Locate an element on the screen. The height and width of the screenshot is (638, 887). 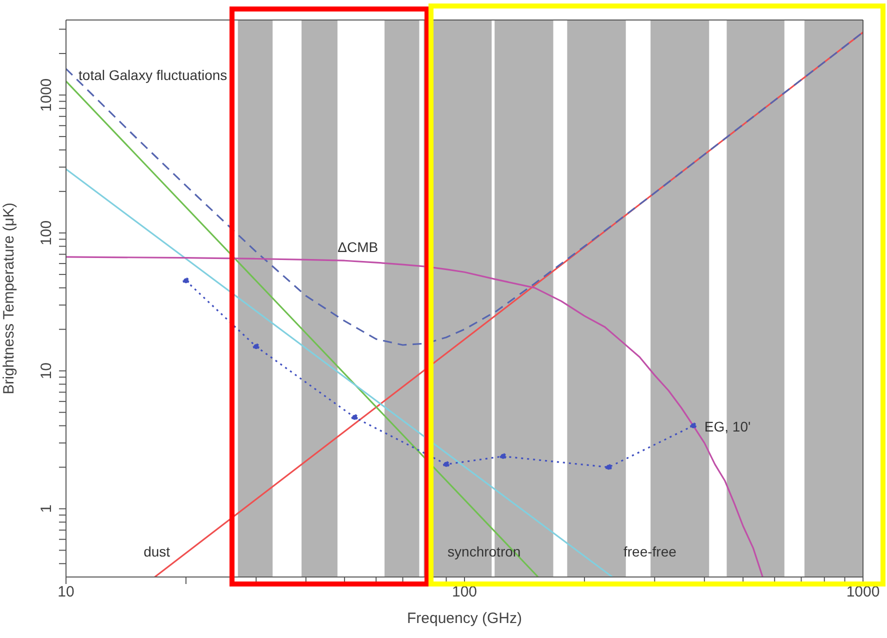
y-tick-label: 10 is located at coordinates (46, 371).